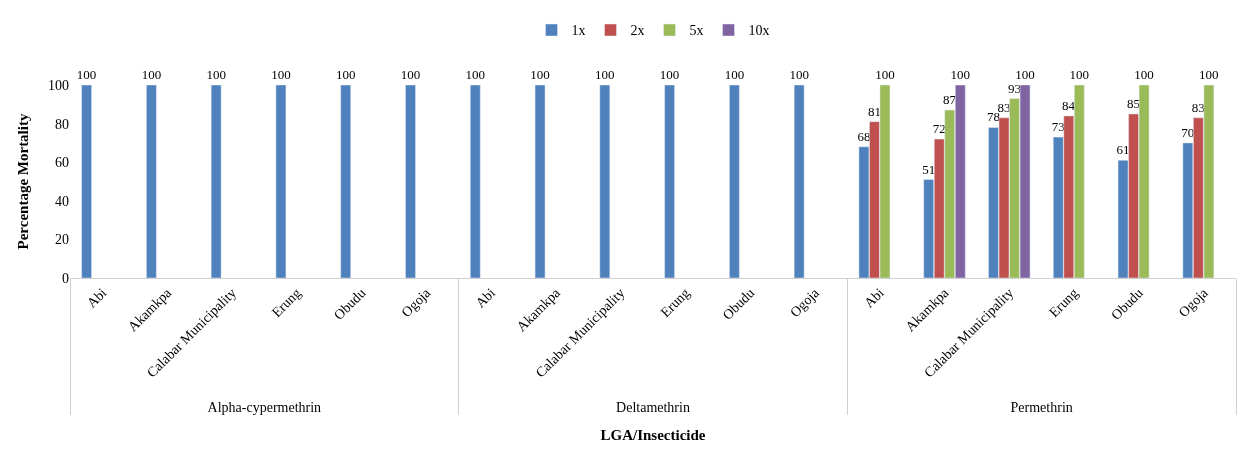  What do you see at coordinates (58, 85) in the screenshot?
I see `y-tick-label: 100` at bounding box center [58, 85].